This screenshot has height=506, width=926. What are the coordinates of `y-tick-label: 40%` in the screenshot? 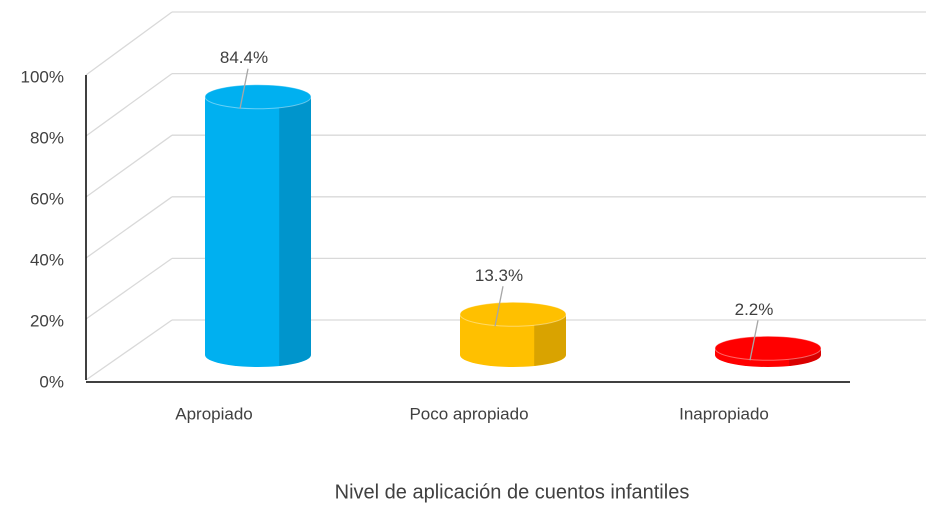 It's located at (47, 259).